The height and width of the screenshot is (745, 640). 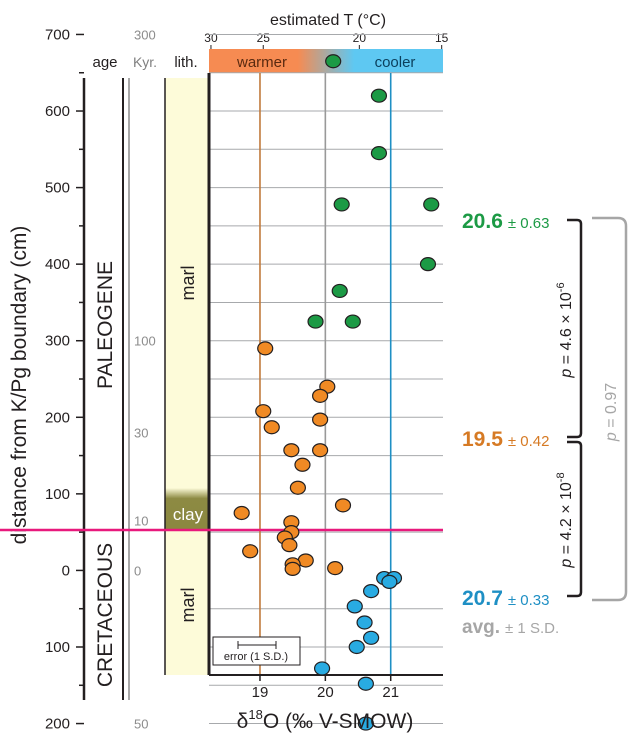 I want to click on temperature-tick-label: 30, so click(x=211, y=38).